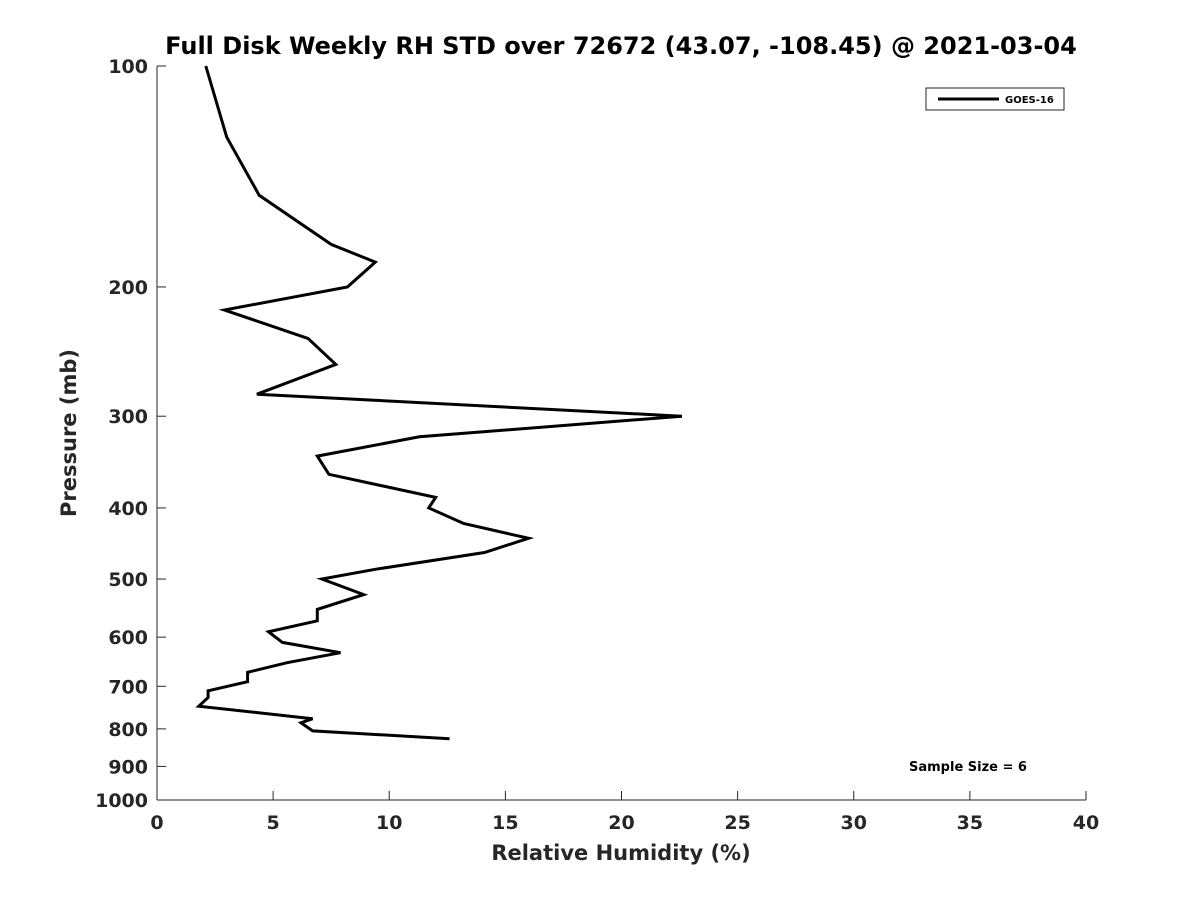 The width and height of the screenshot is (1200, 900). I want to click on y-tick-label: 400, so click(128, 509).